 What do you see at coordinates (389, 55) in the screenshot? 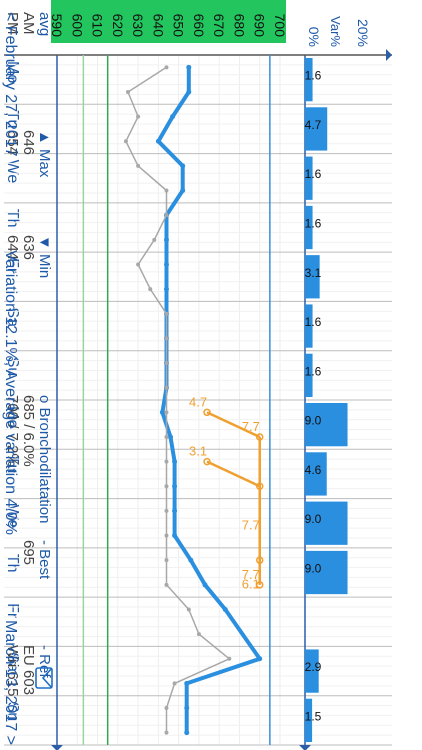
I see `left-axis-arrow` at bounding box center [389, 55].